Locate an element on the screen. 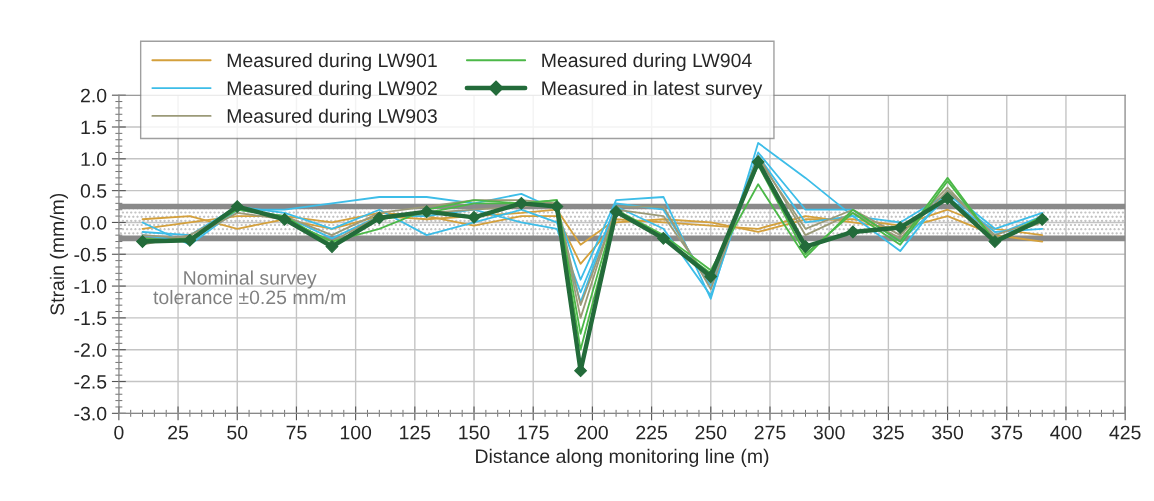 This screenshot has width=1154, height=501. x-tick-label: 75 is located at coordinates (296, 432).